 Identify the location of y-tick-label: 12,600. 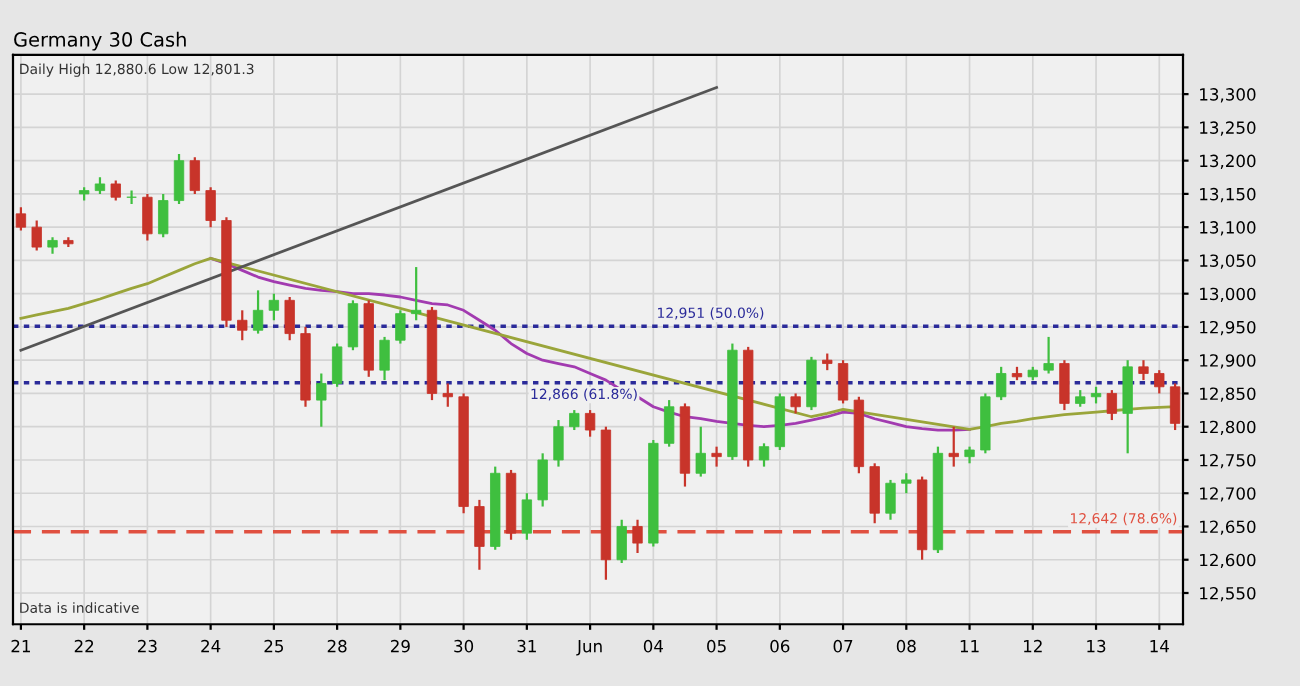
(1228, 561).